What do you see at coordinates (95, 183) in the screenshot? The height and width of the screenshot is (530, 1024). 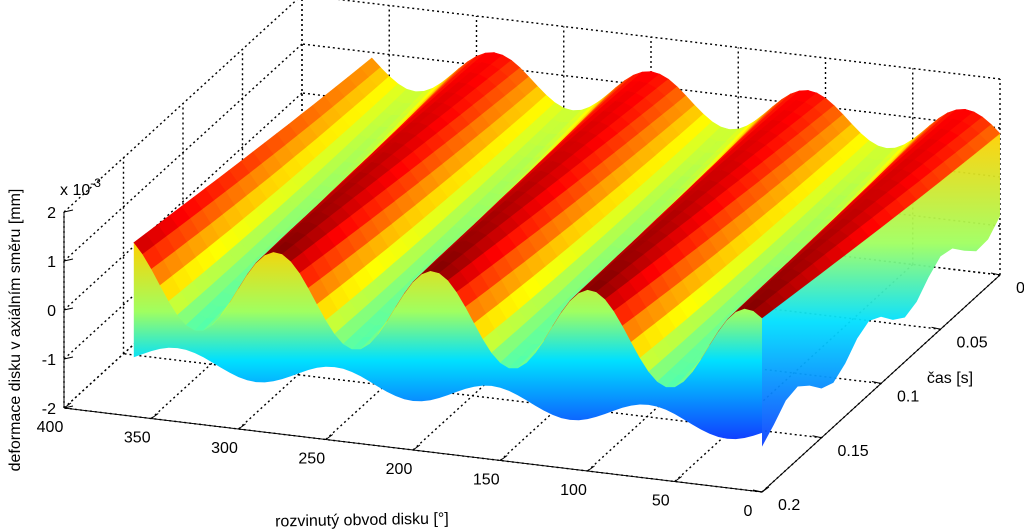 I see `z-multiplier-exponent: -3` at bounding box center [95, 183].